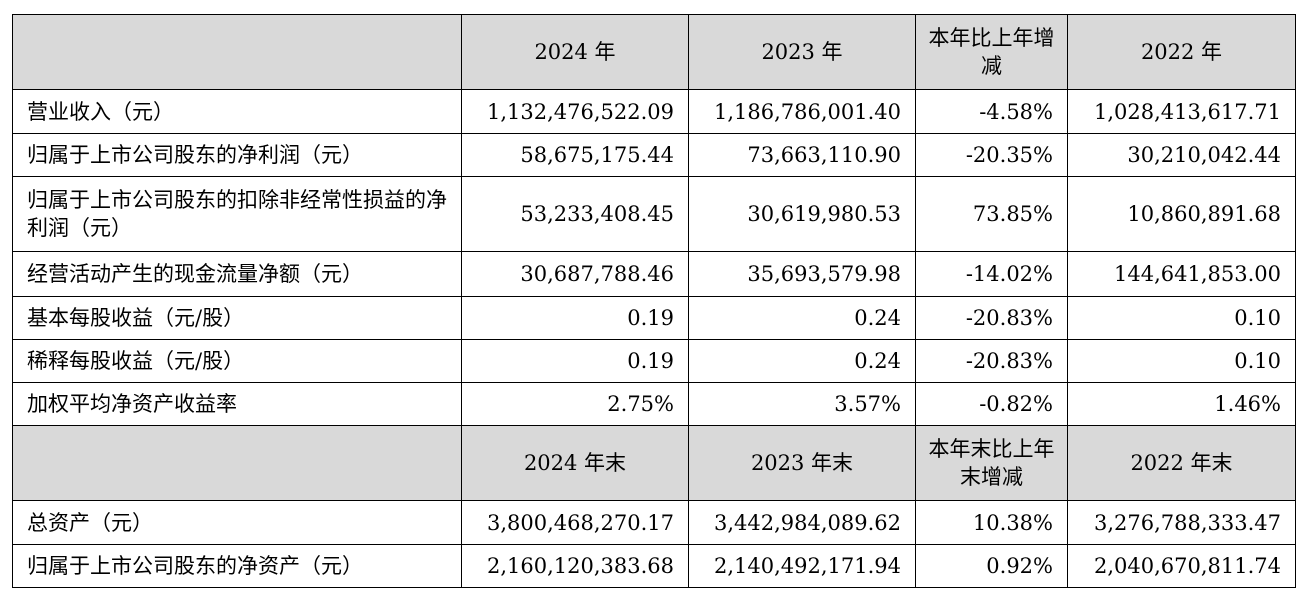  Describe the element at coordinates (237, 404) in the screenshot. I see `row-label: 加权平均净资产收益率` at that location.